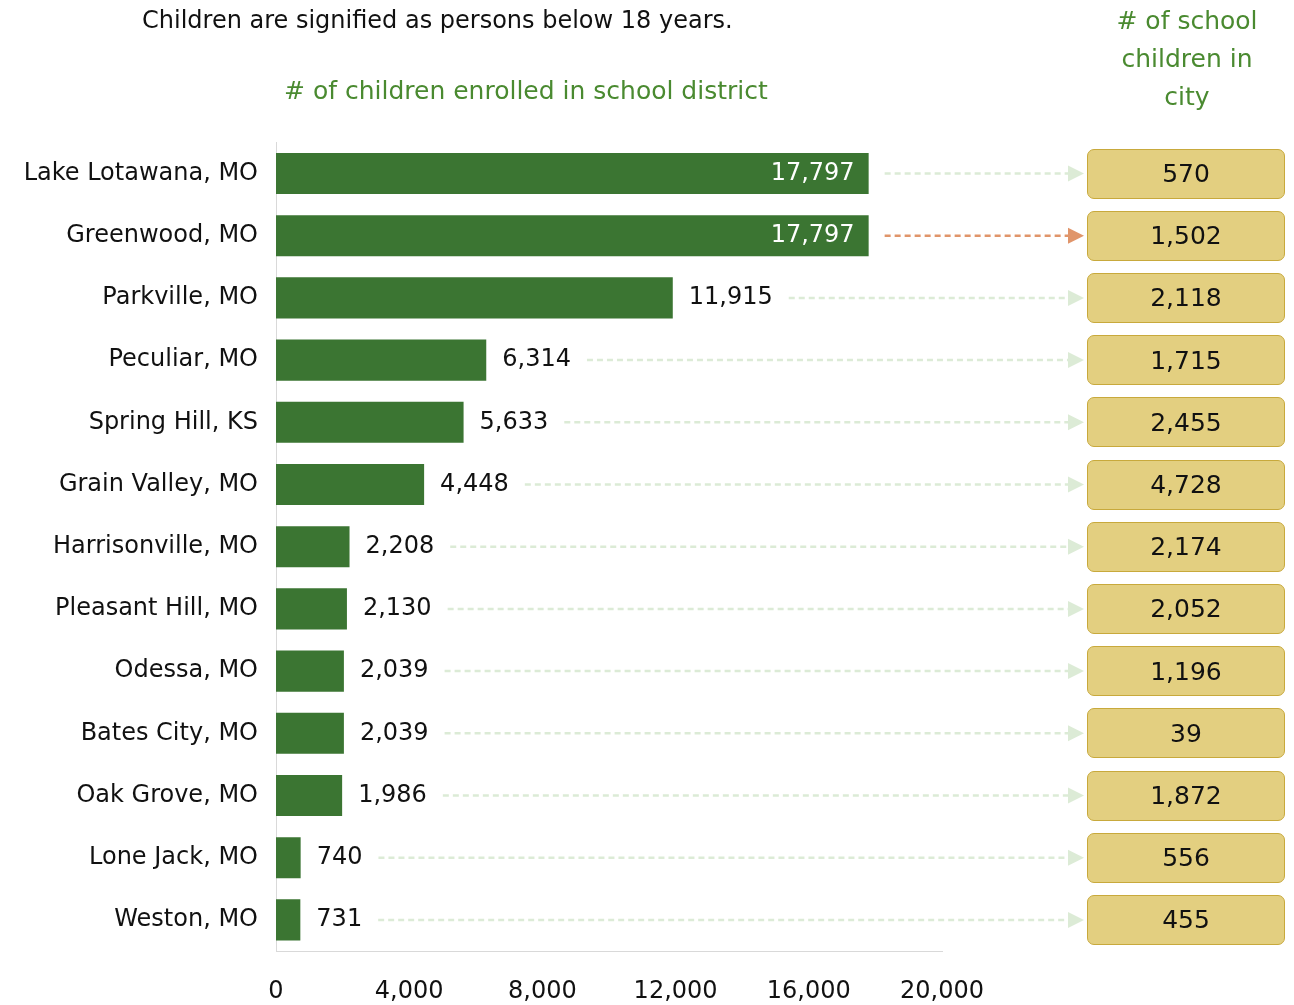 The height and width of the screenshot is (1005, 1294). What do you see at coordinates (474, 482) in the screenshot?
I see `data-label: 4,448` at bounding box center [474, 482].